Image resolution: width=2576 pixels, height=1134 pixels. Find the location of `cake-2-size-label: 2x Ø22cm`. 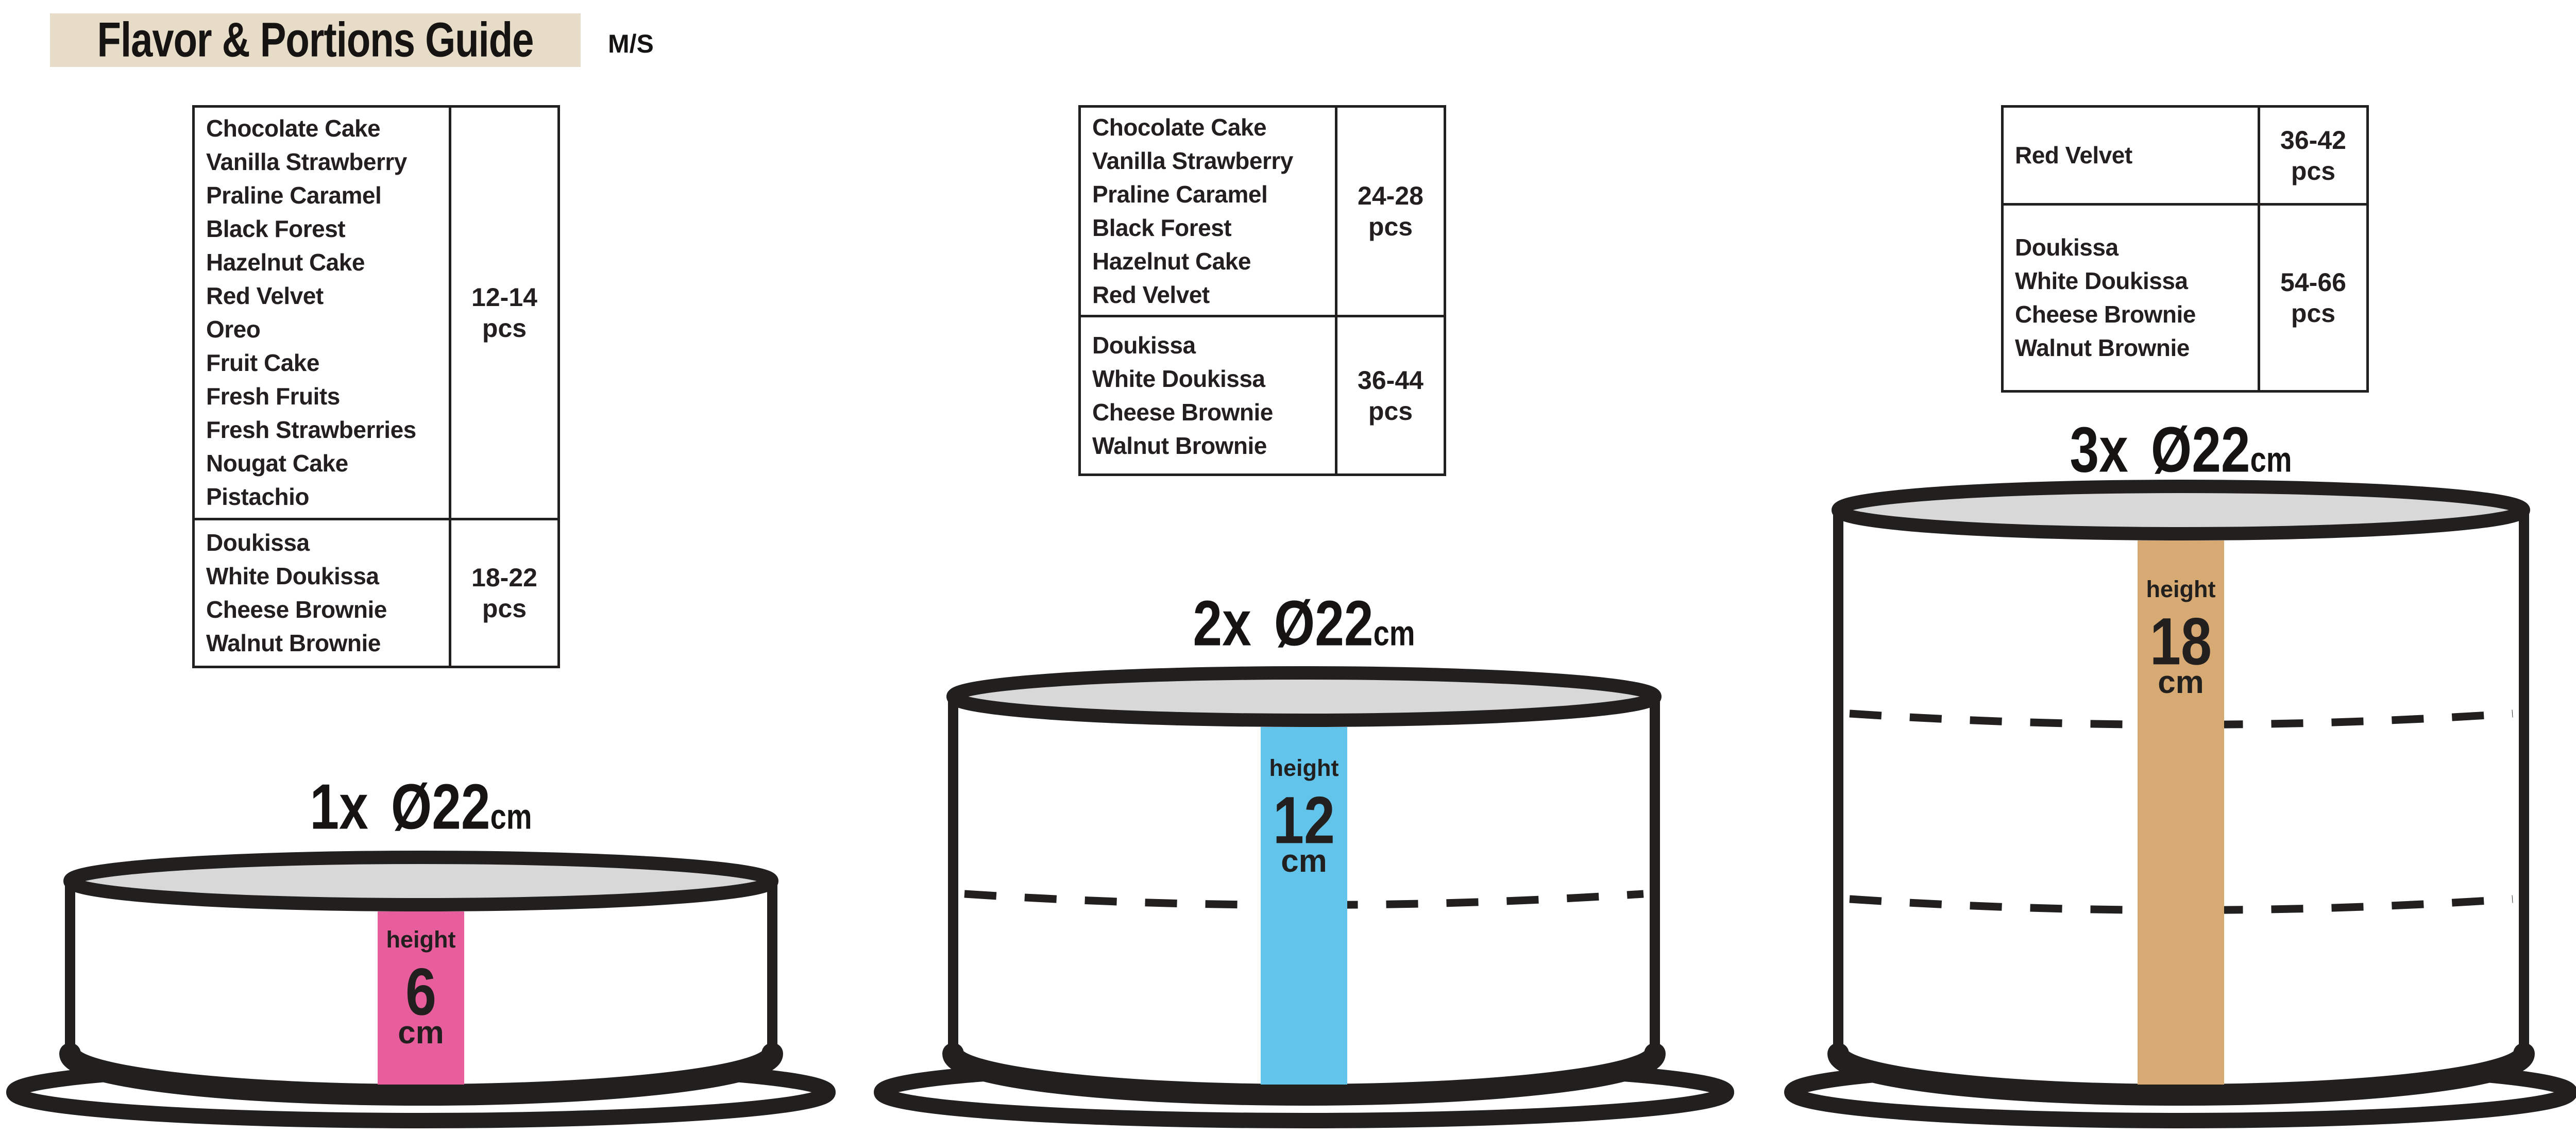

cake-2-size-label: 2x Ø22cm is located at coordinates (1304, 624).